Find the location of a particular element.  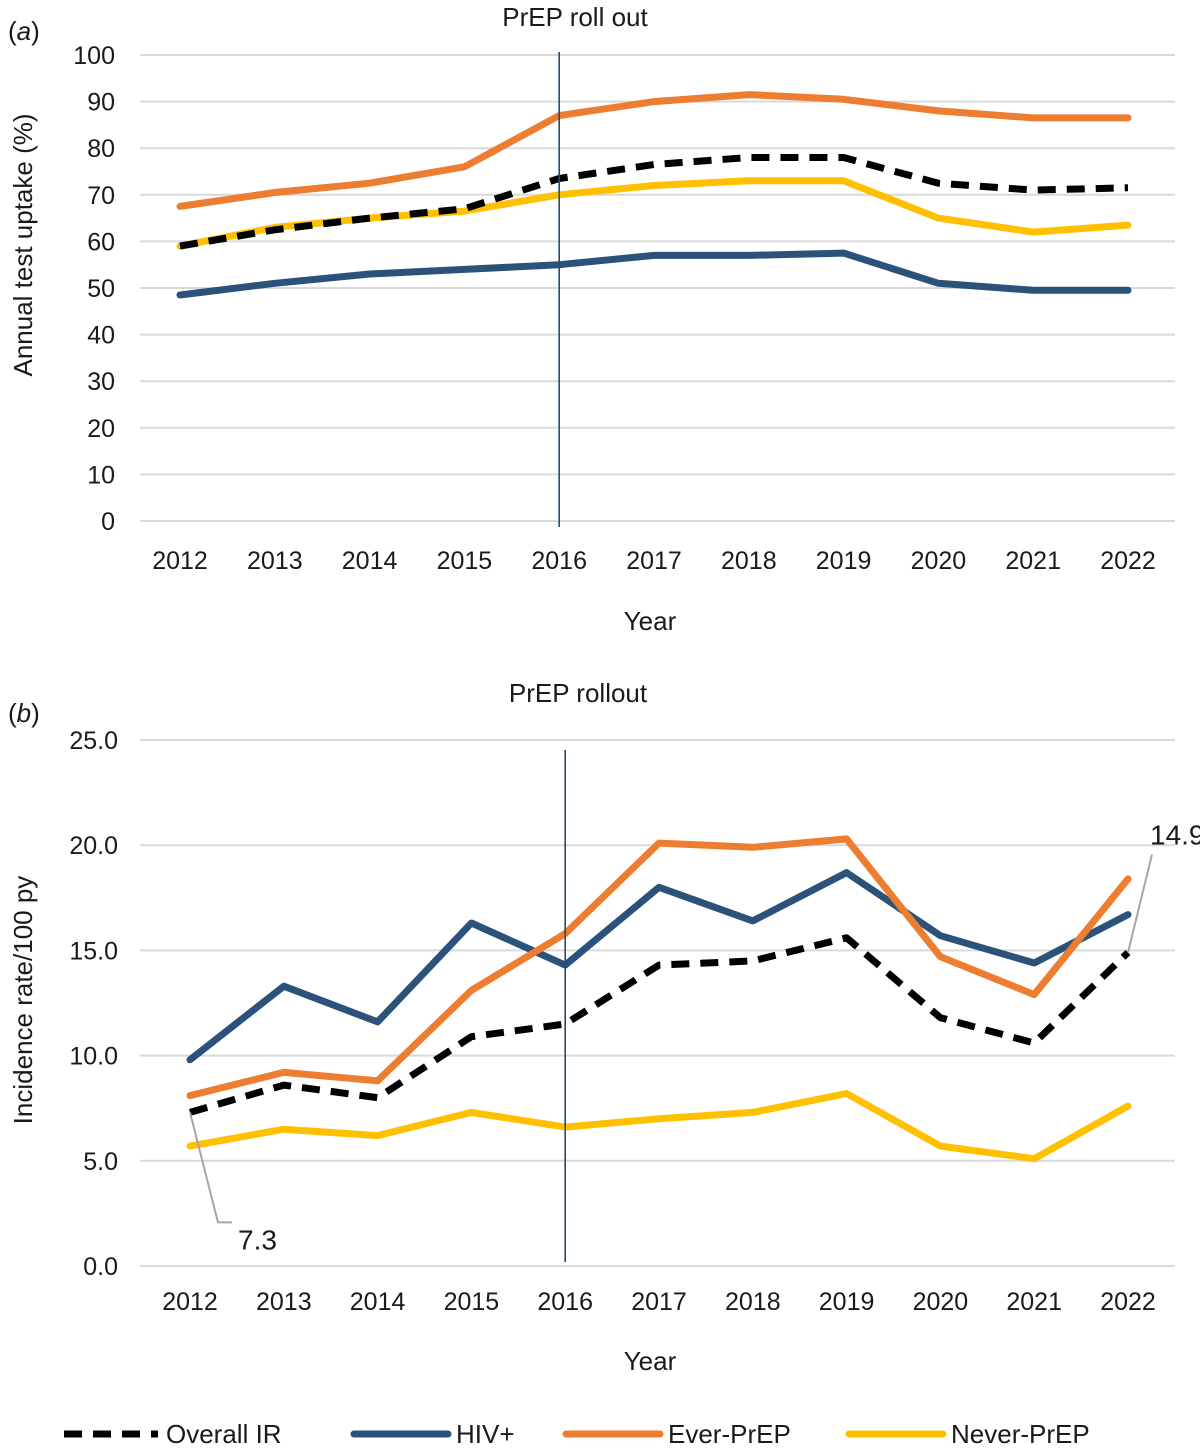

legend-label: Never-PrEP is located at coordinates (1020, 1434).